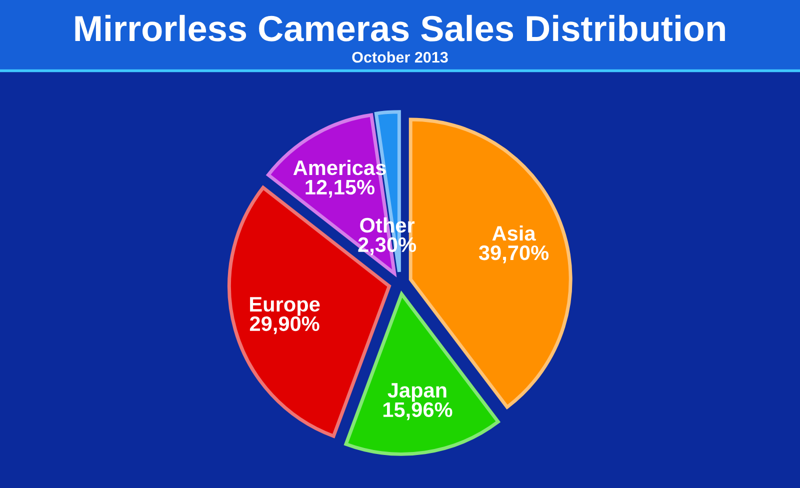  Describe the element at coordinates (400, 28) in the screenshot. I see `chart-title: Mirrorless Cameras Sales Distribution` at that location.